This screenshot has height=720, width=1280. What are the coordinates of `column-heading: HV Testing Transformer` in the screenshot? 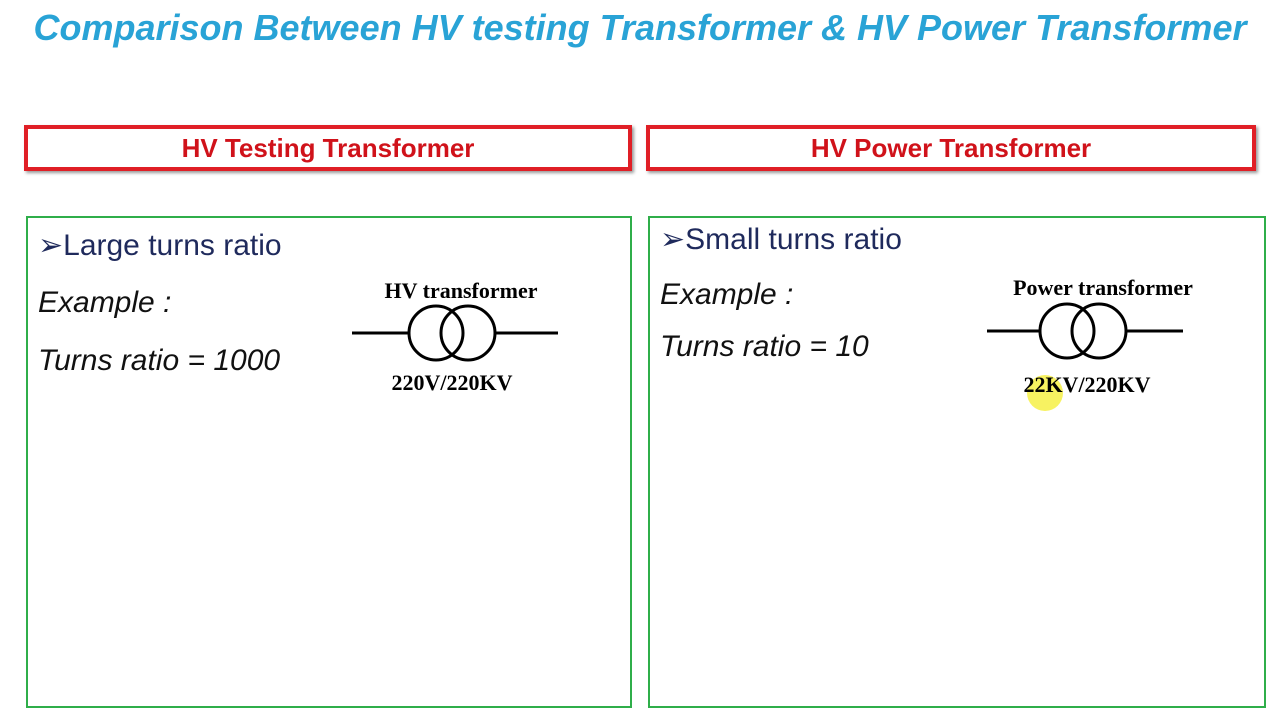 It's located at (328, 148).